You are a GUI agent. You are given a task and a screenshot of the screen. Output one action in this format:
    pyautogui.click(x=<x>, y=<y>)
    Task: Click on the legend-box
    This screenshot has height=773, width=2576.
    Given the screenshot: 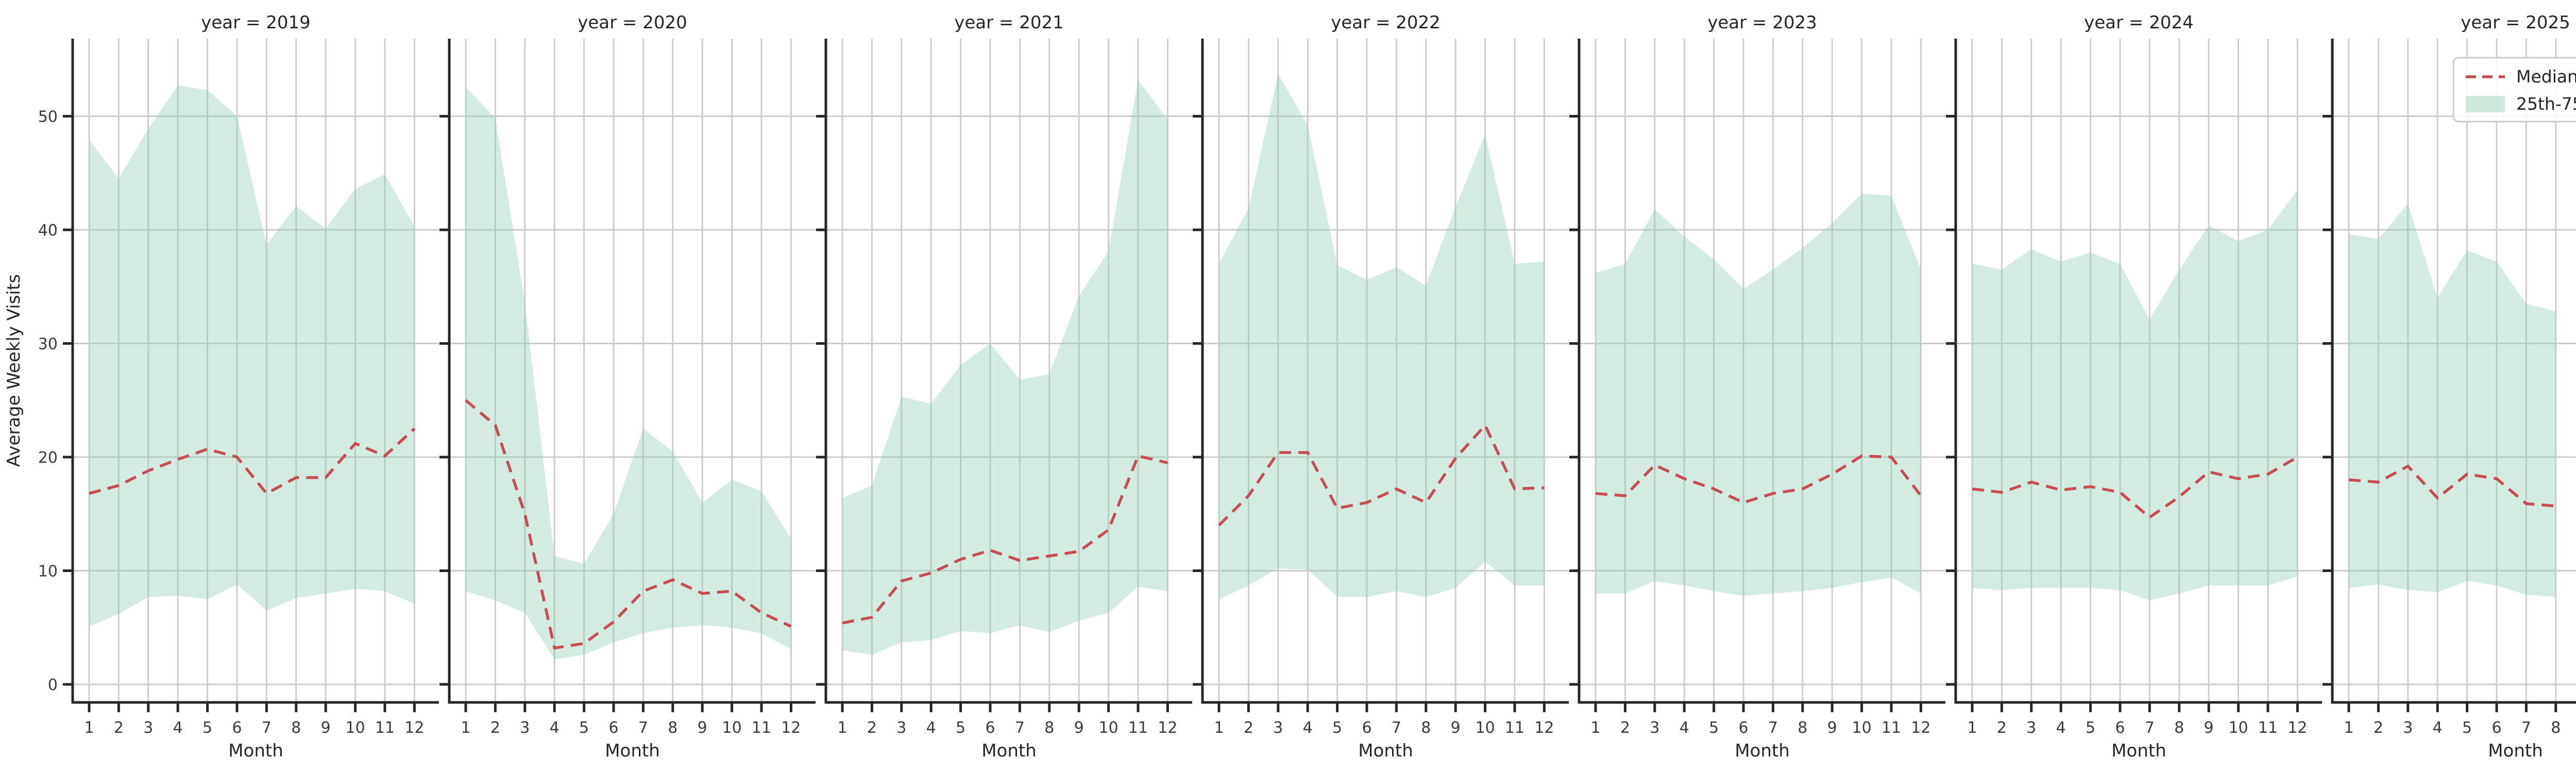 What is the action you would take?
    pyautogui.click(x=2514, y=90)
    